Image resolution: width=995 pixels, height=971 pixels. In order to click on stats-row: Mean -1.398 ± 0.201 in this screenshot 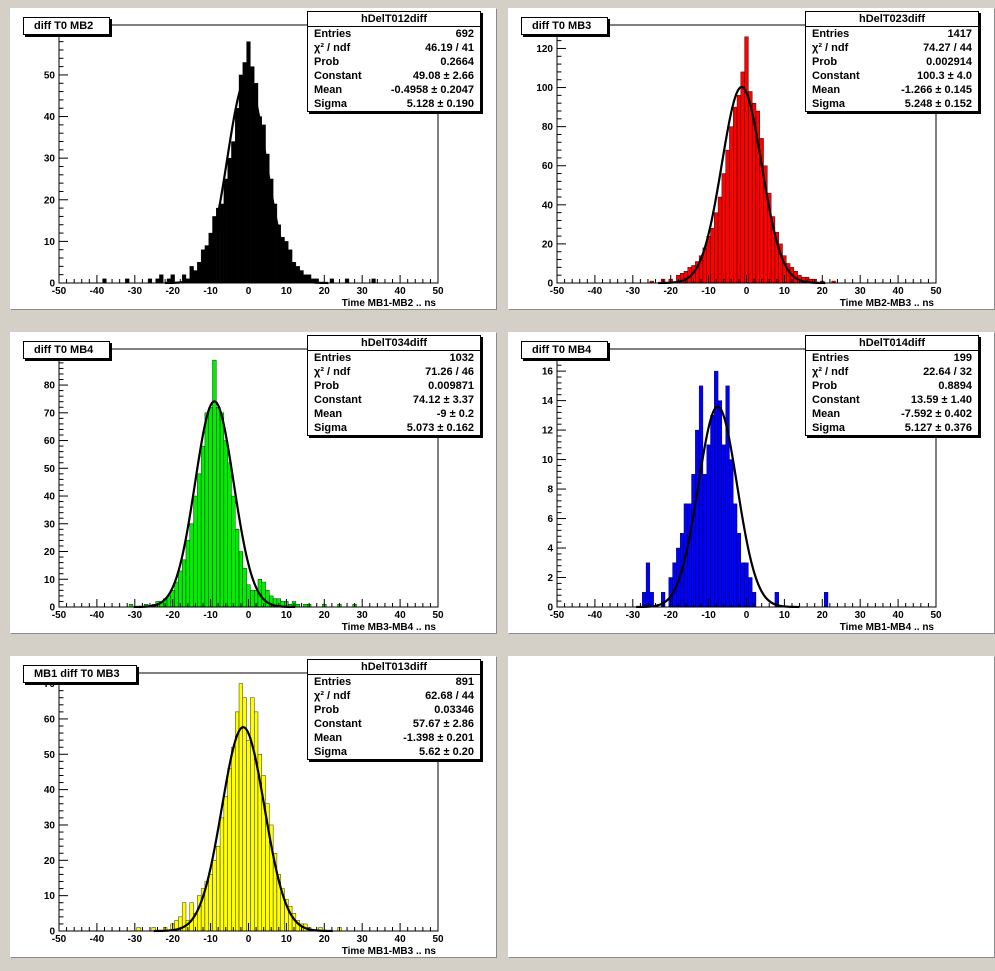, I will do `click(394, 738)`.